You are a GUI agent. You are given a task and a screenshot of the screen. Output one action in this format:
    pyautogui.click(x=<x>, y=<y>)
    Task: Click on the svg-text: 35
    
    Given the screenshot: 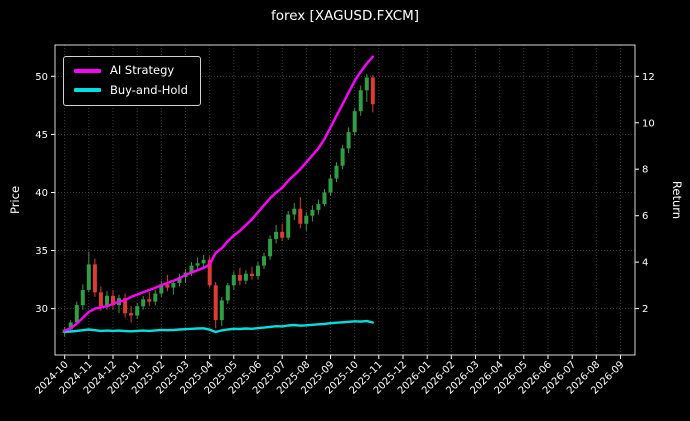 What is the action you would take?
    pyautogui.click(x=41, y=251)
    